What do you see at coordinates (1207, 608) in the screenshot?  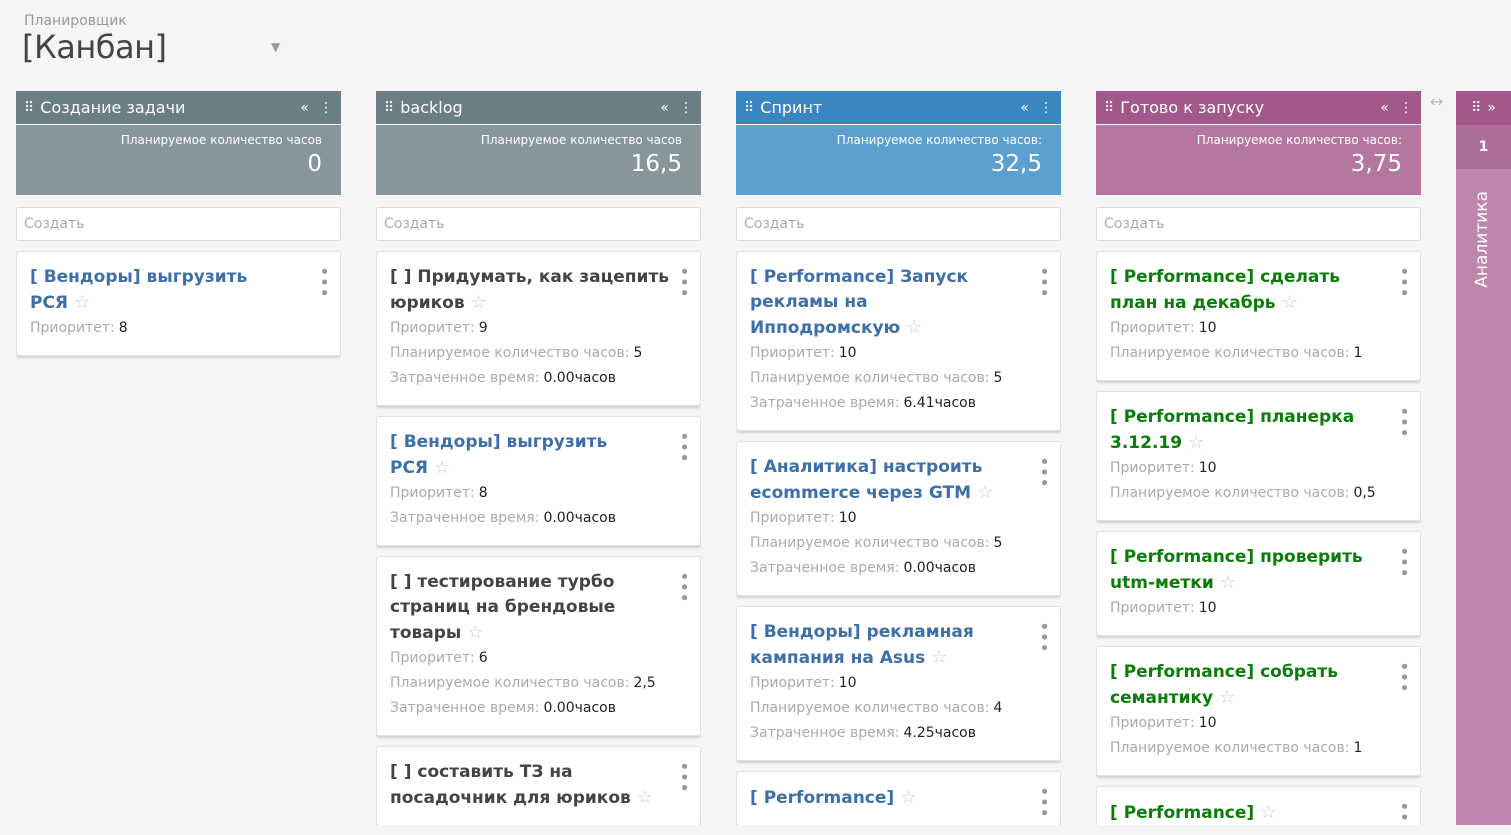 I see `field-value: 10` at bounding box center [1207, 608].